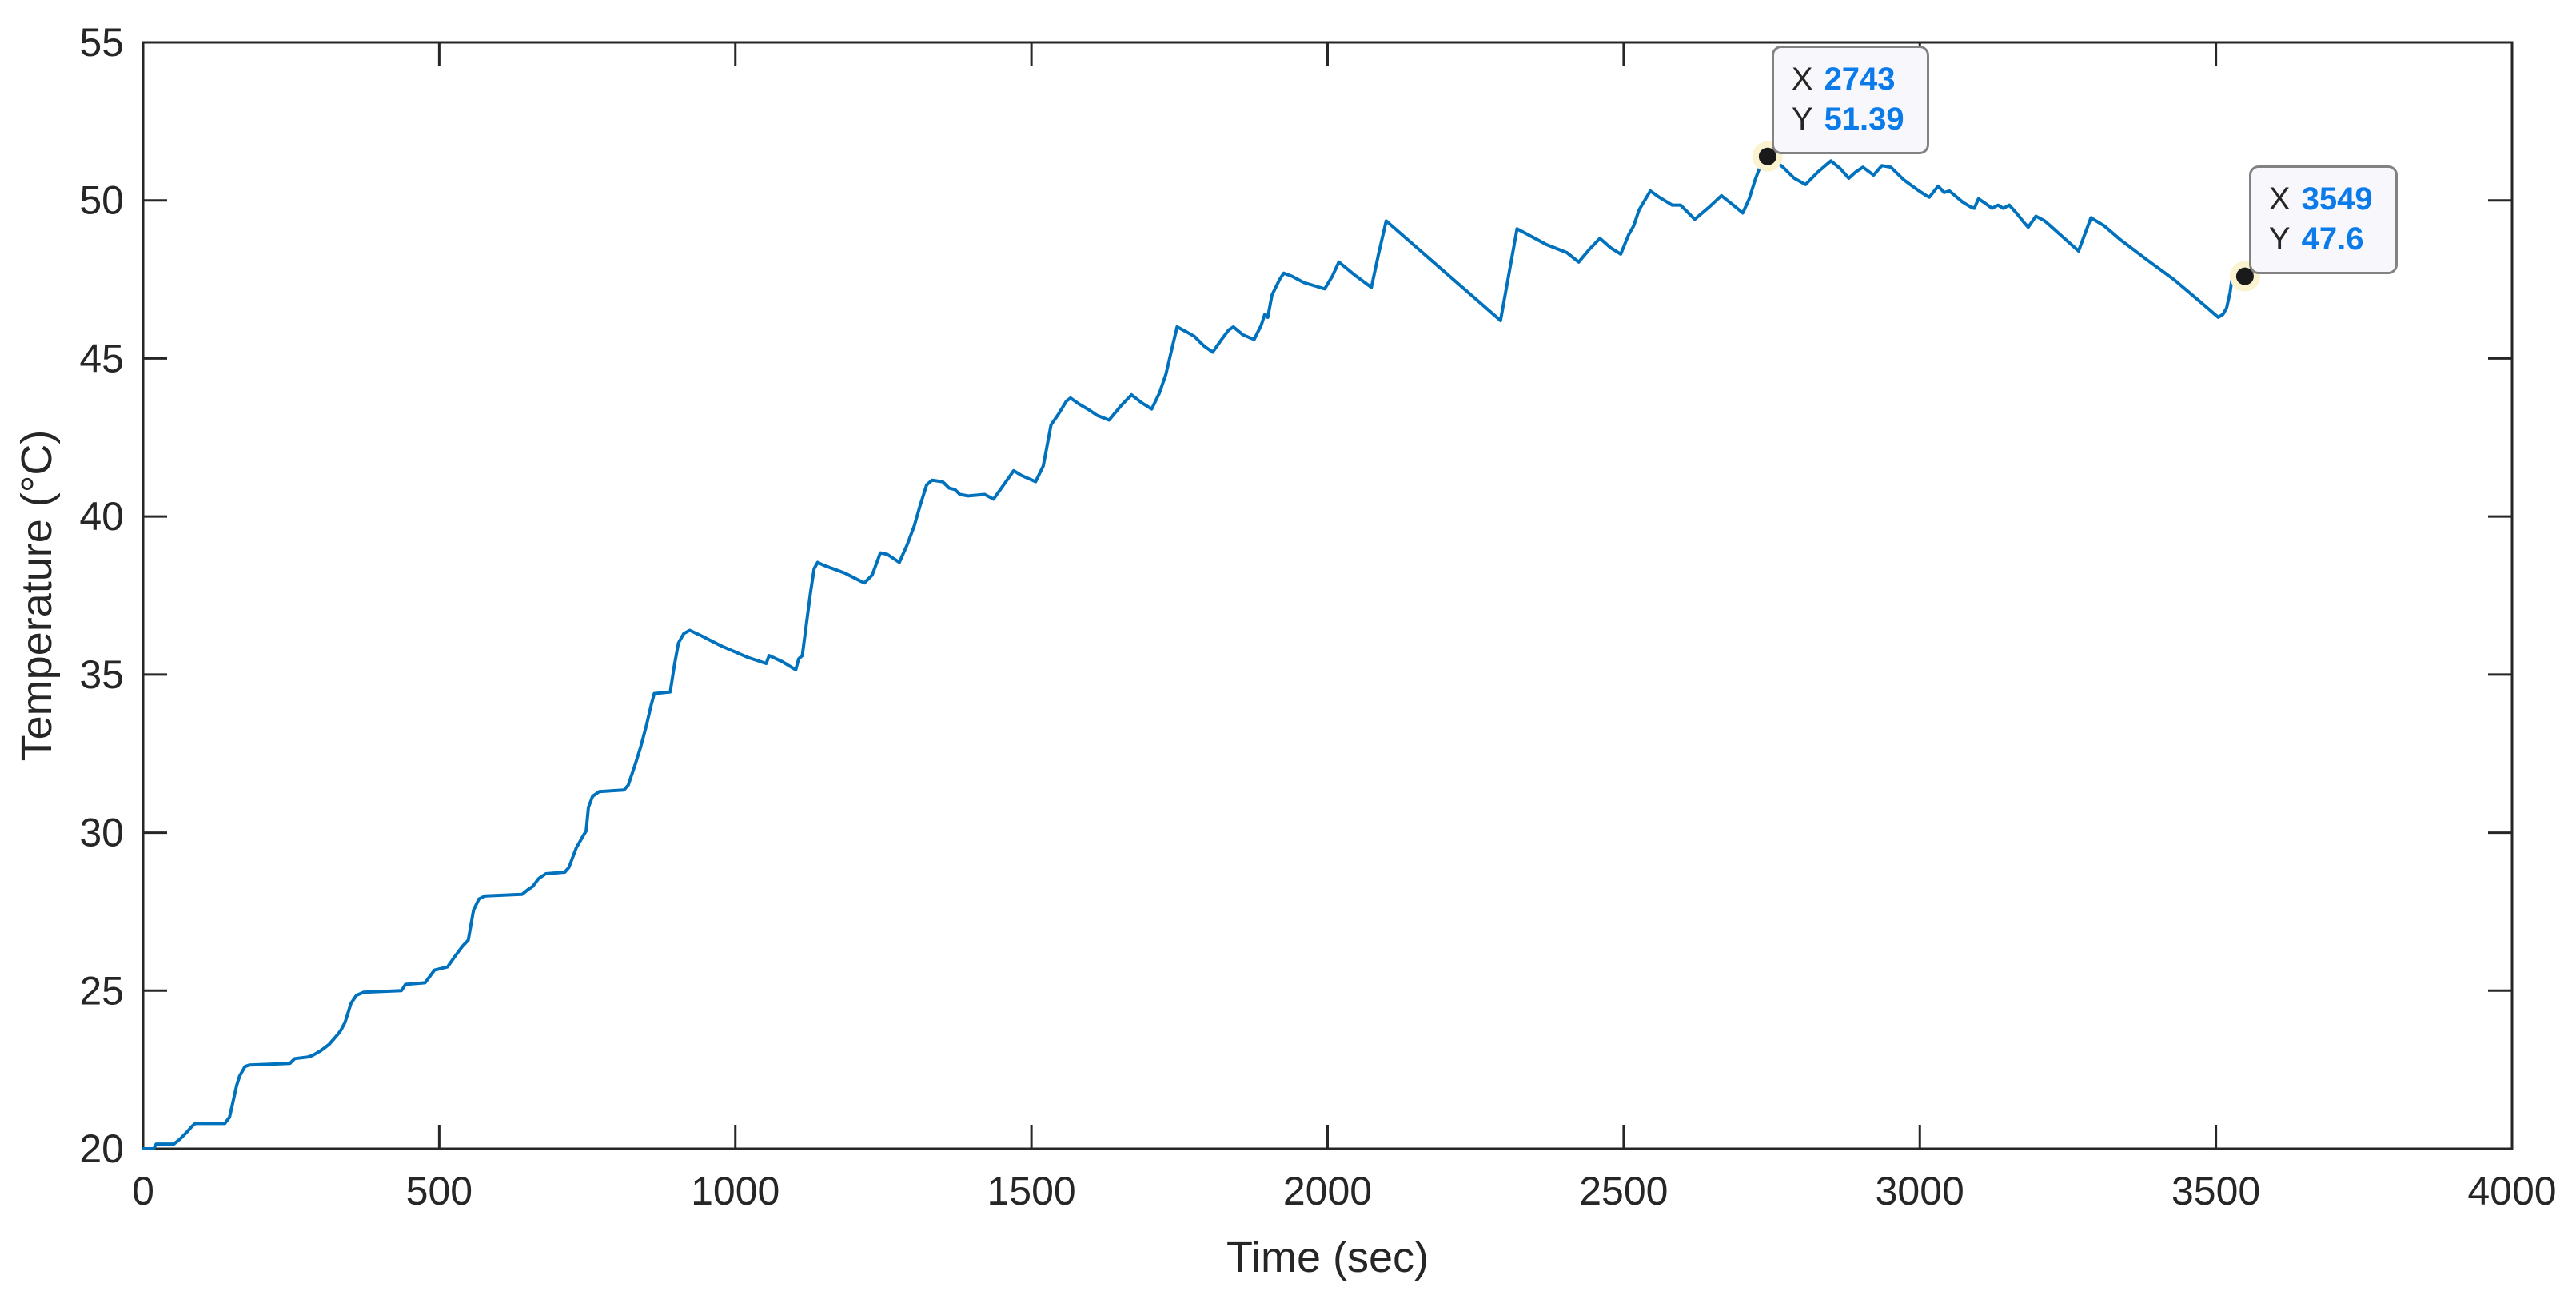 The width and height of the screenshot is (2576, 1299). I want to click on x-tick-label: 1500, so click(1031, 1191).